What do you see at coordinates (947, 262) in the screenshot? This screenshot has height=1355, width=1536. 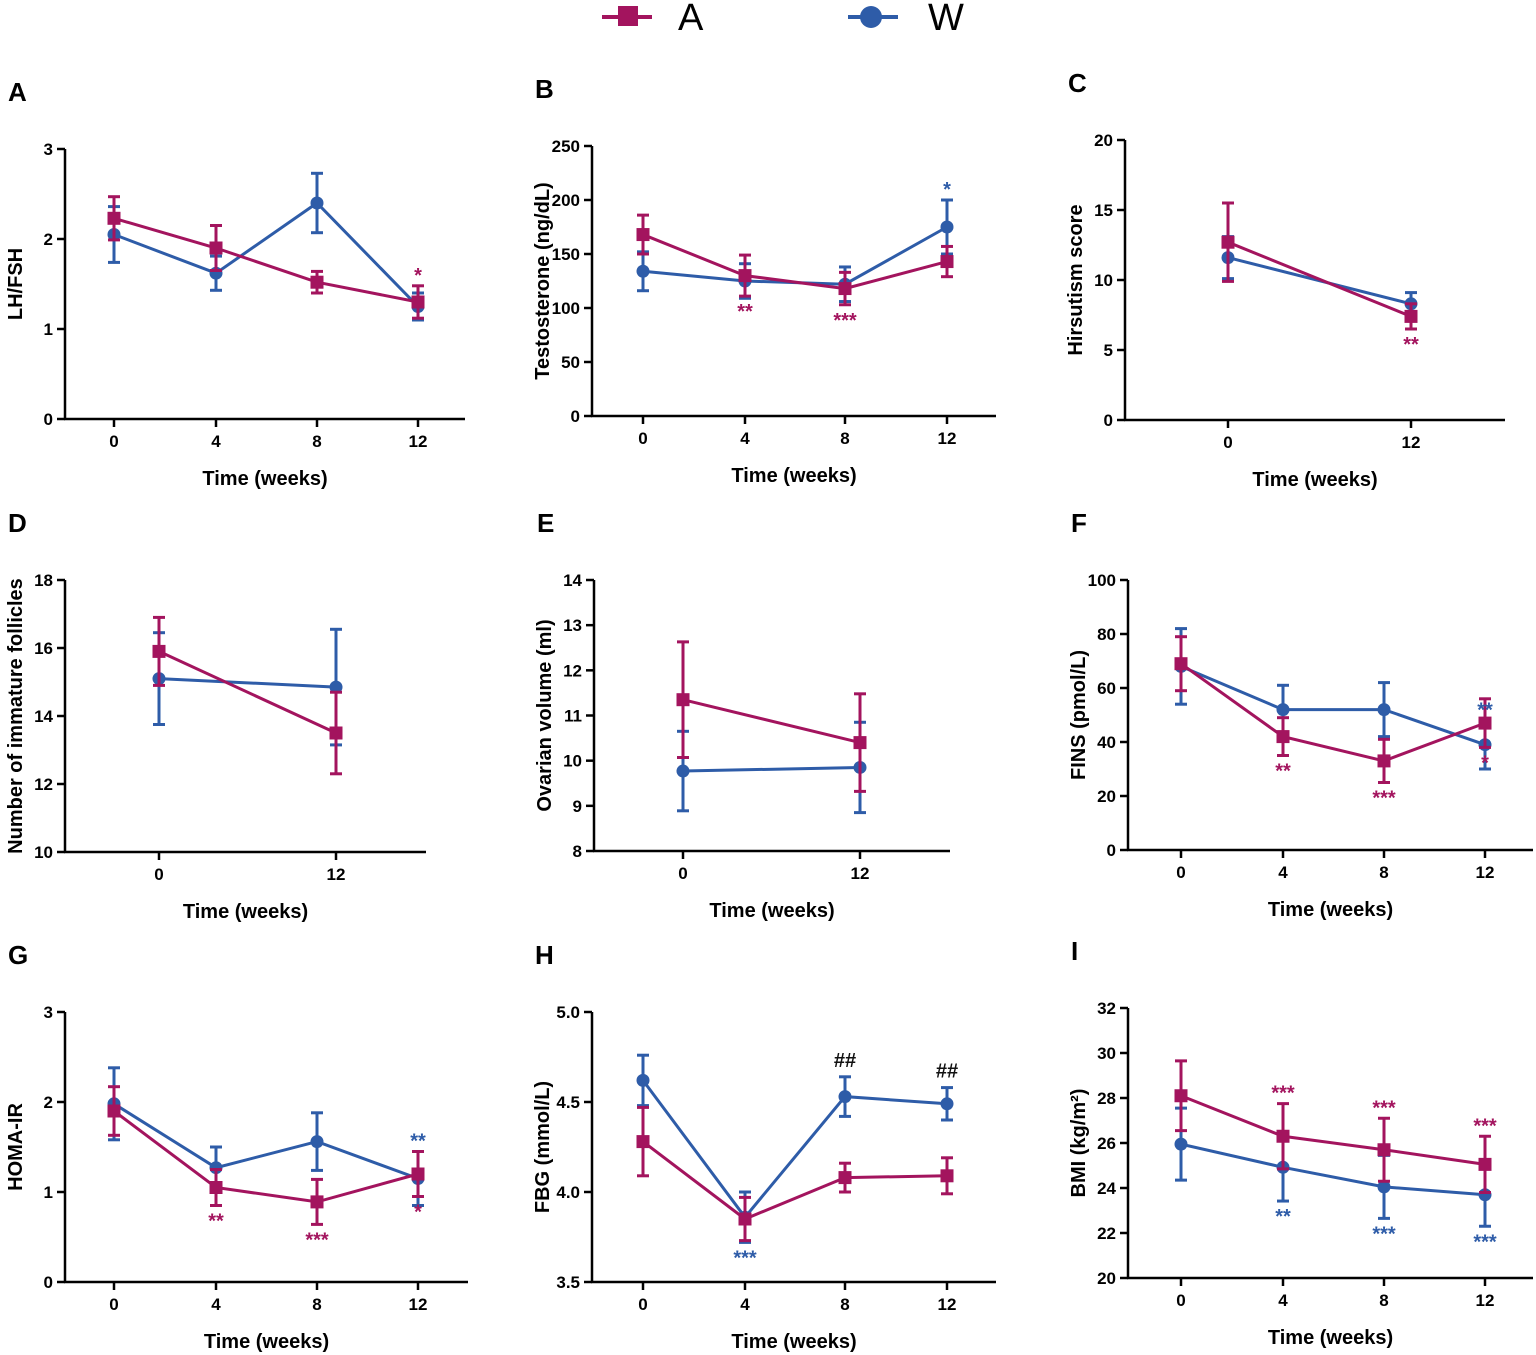 I see `panel-b-series-a-point` at bounding box center [947, 262].